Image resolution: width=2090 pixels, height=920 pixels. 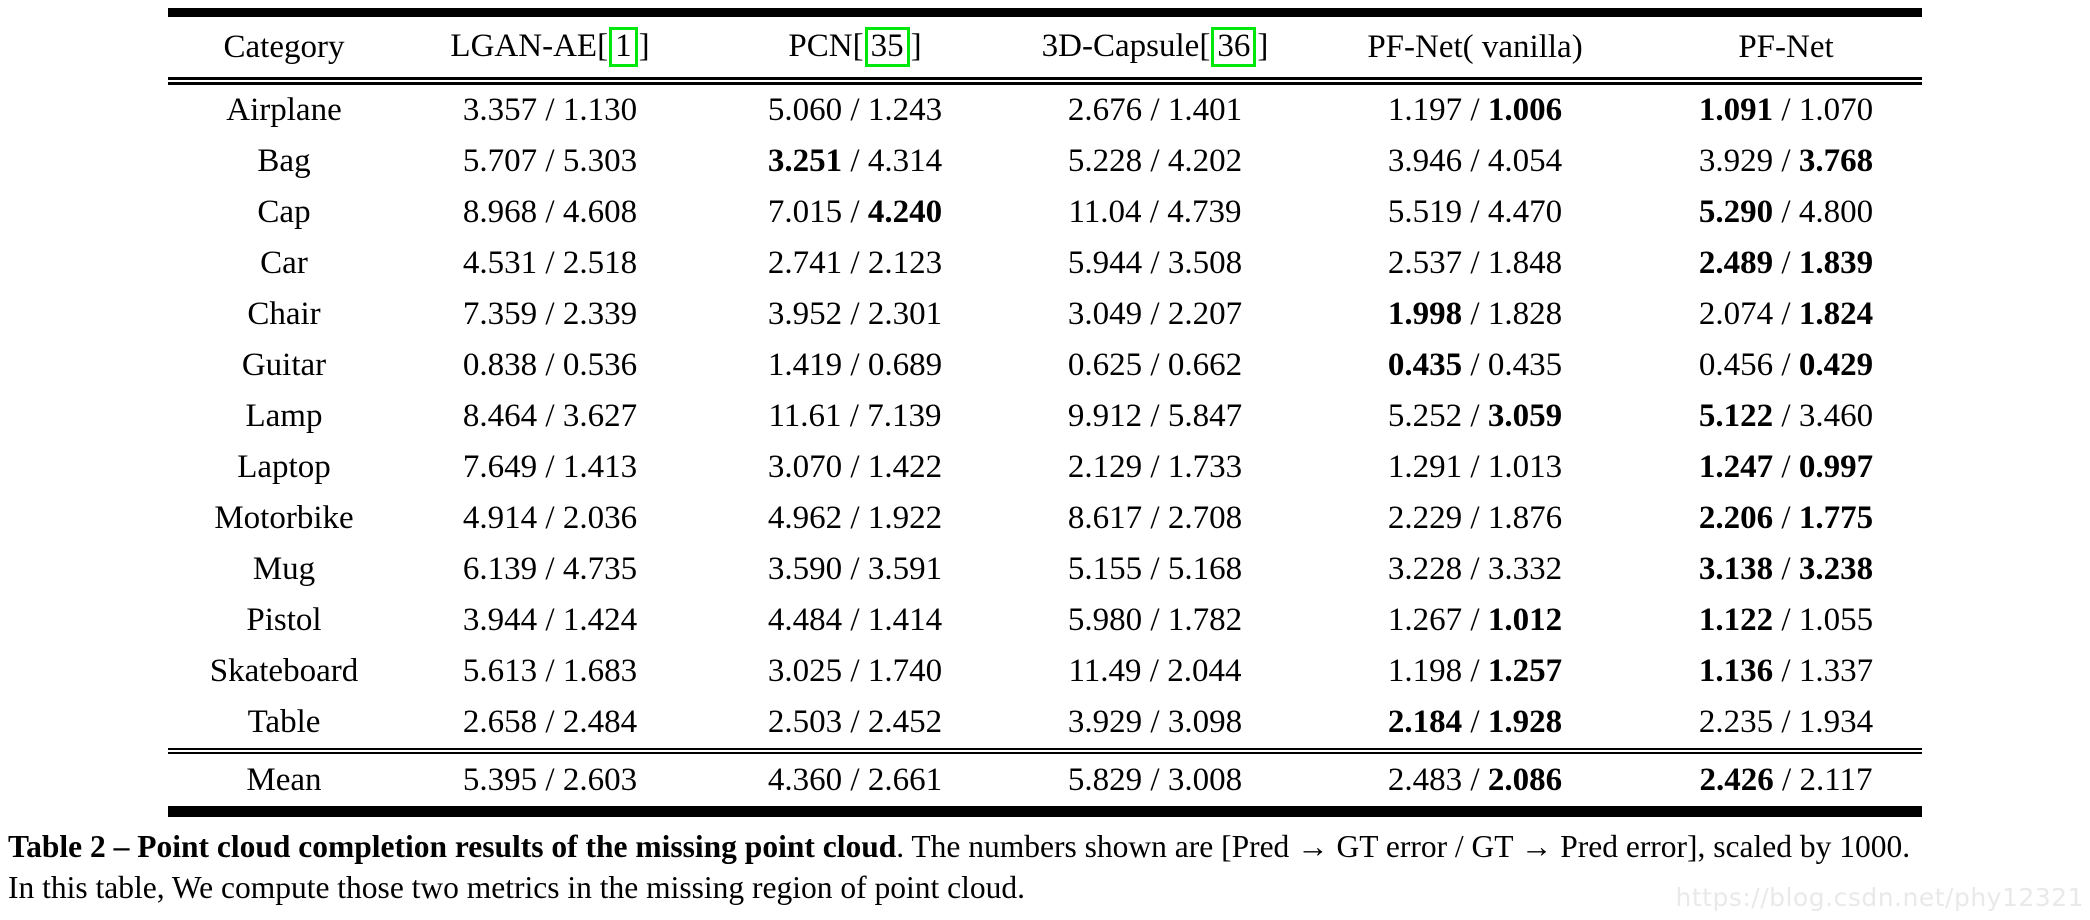 I want to click on gt-to-pred-value: 1.828, so click(x=1525, y=314).